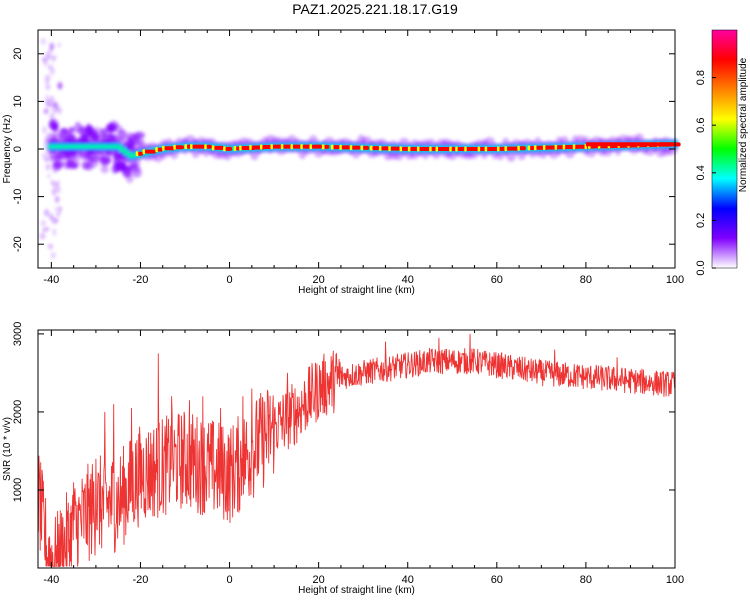  I want to click on core-cell, so click(123, 150).